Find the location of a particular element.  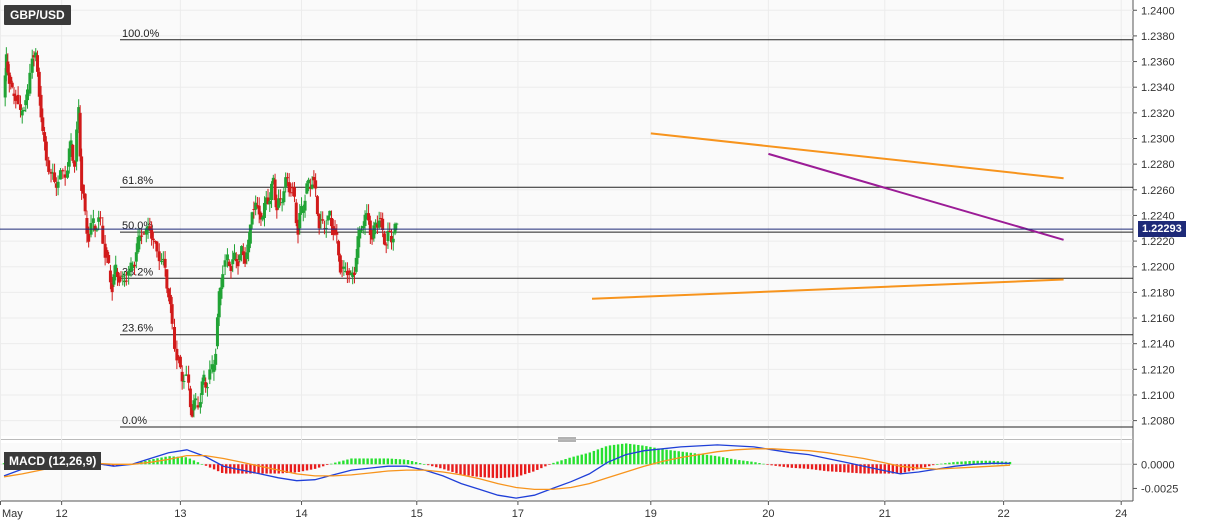

pane-resize-handle is located at coordinates (567, 439).